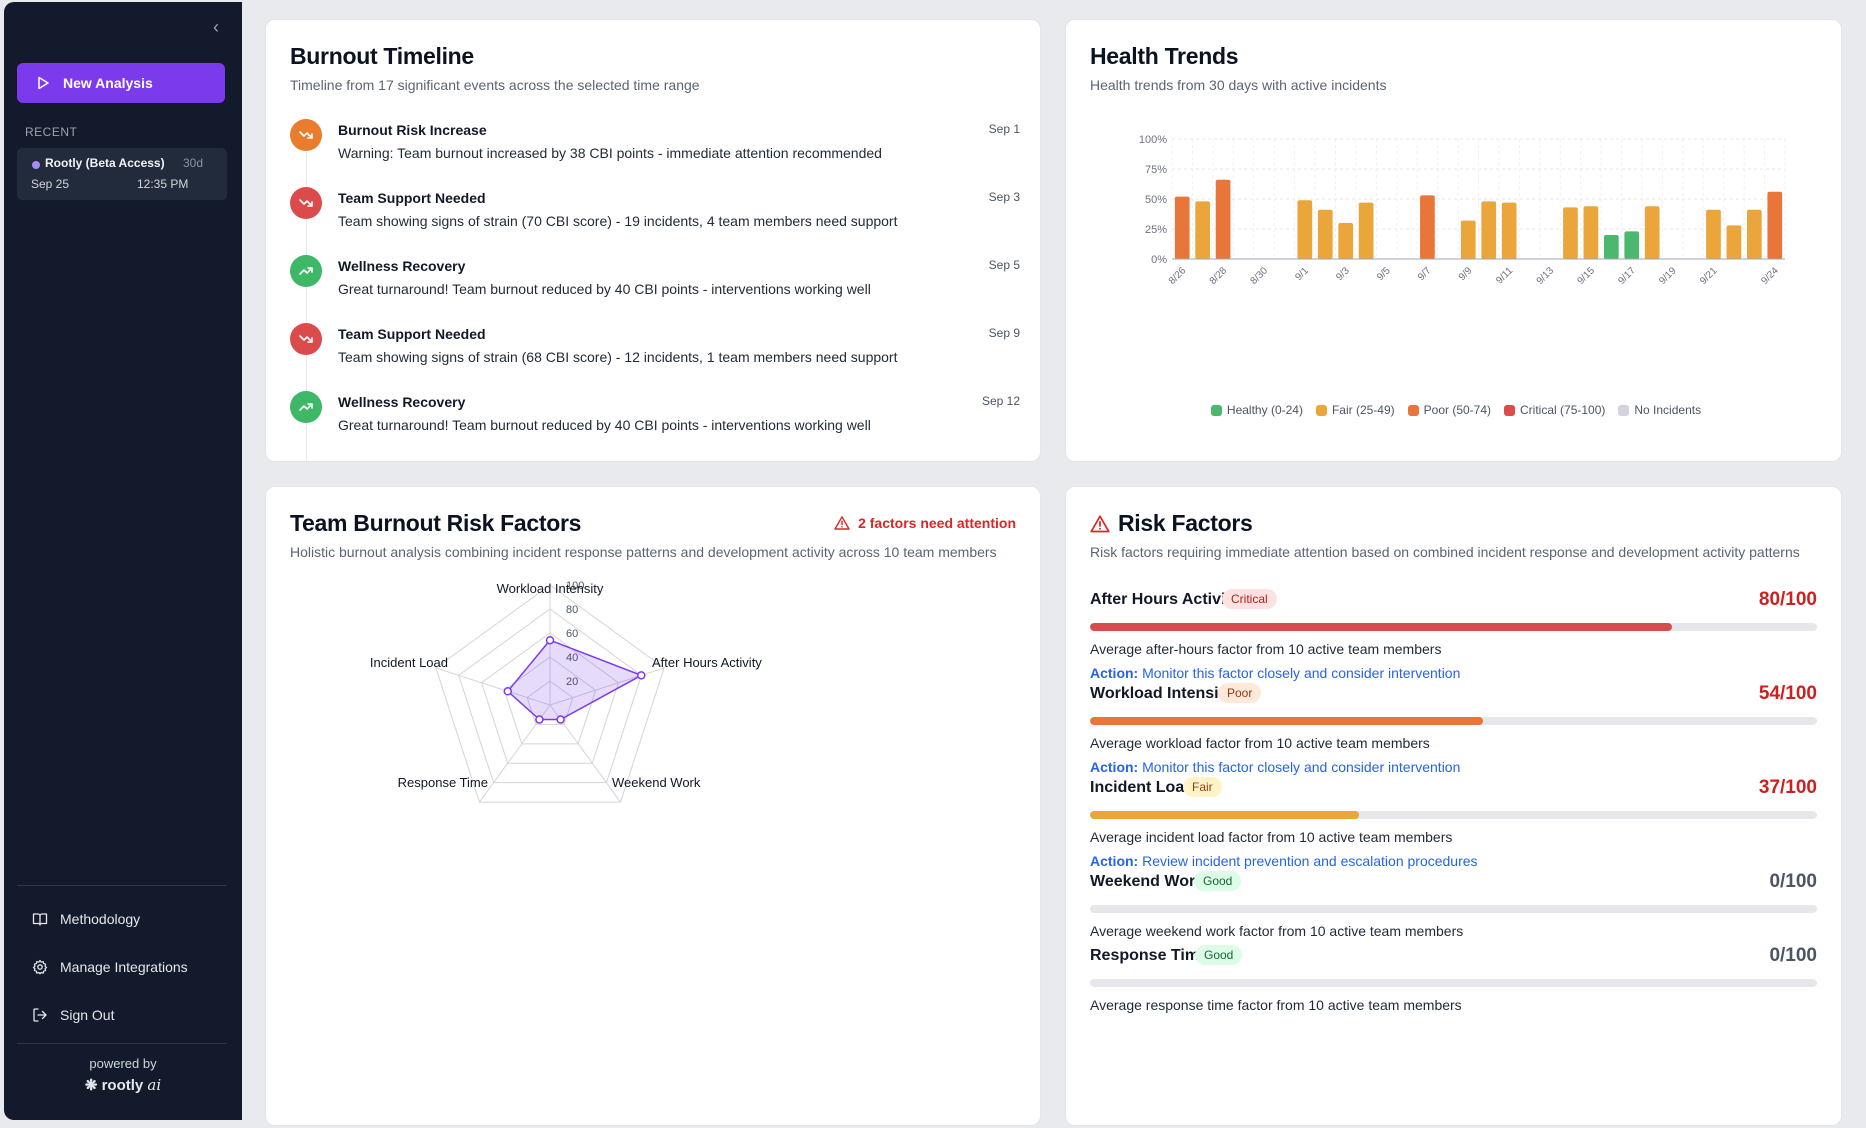  What do you see at coordinates (1305, 229) in the screenshot?
I see `bar-9/1` at bounding box center [1305, 229].